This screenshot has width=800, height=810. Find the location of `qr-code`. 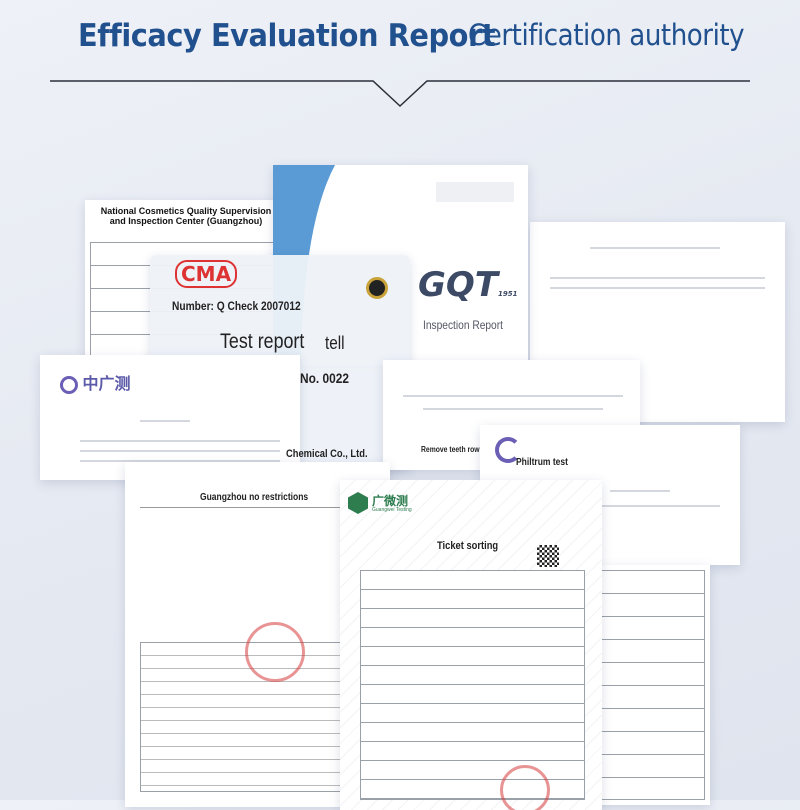

qr-code is located at coordinates (548, 556).